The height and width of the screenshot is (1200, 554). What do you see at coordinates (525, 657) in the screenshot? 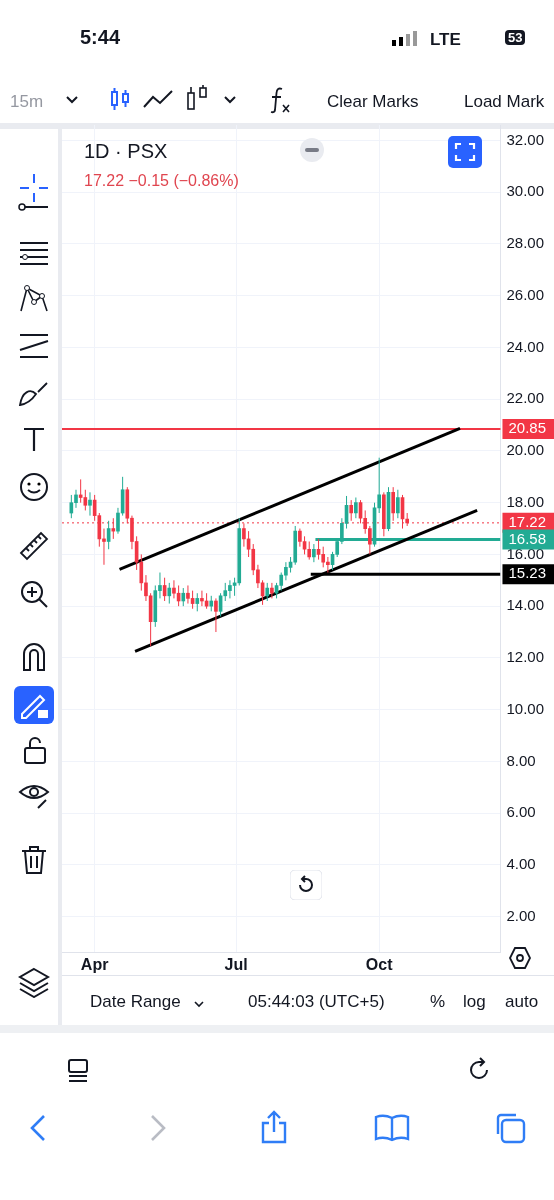
I see `y-tick-label: 12.00` at bounding box center [525, 657].